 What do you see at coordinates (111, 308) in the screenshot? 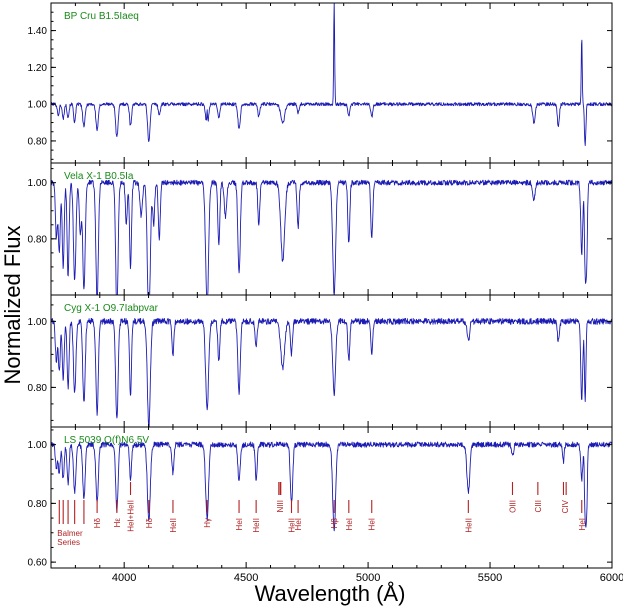
I see `panel-title: Cyg X-1 O9.7Iabpvar` at bounding box center [111, 308].